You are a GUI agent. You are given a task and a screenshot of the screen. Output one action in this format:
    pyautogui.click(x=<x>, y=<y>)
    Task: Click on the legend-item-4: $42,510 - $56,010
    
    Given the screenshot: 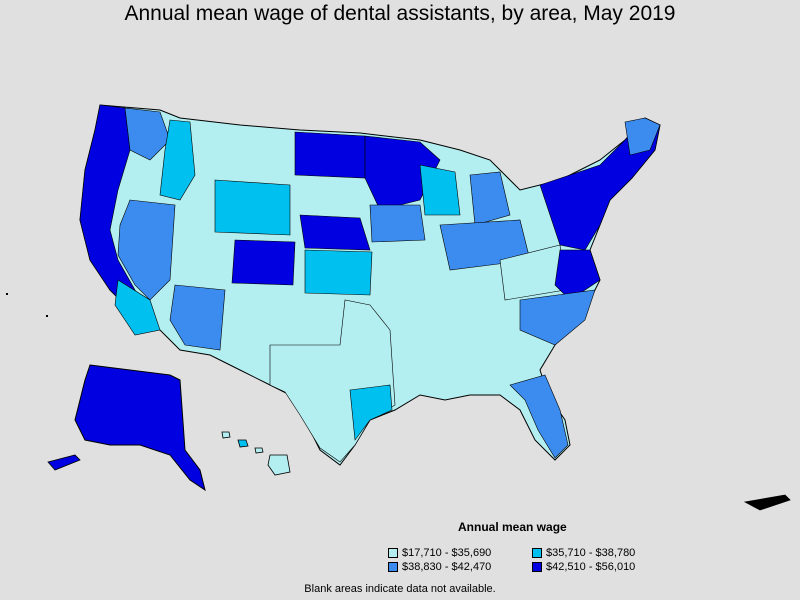 What is the action you would take?
    pyautogui.click(x=583, y=567)
    